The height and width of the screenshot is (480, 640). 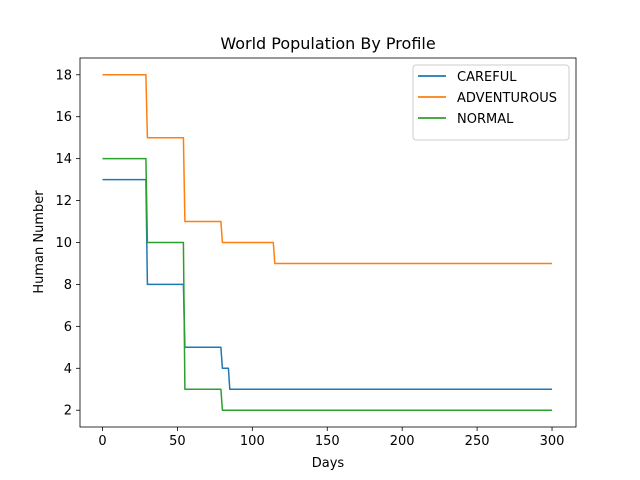 What do you see at coordinates (63, 201) in the screenshot?
I see `y-tick-label: 12` at bounding box center [63, 201].